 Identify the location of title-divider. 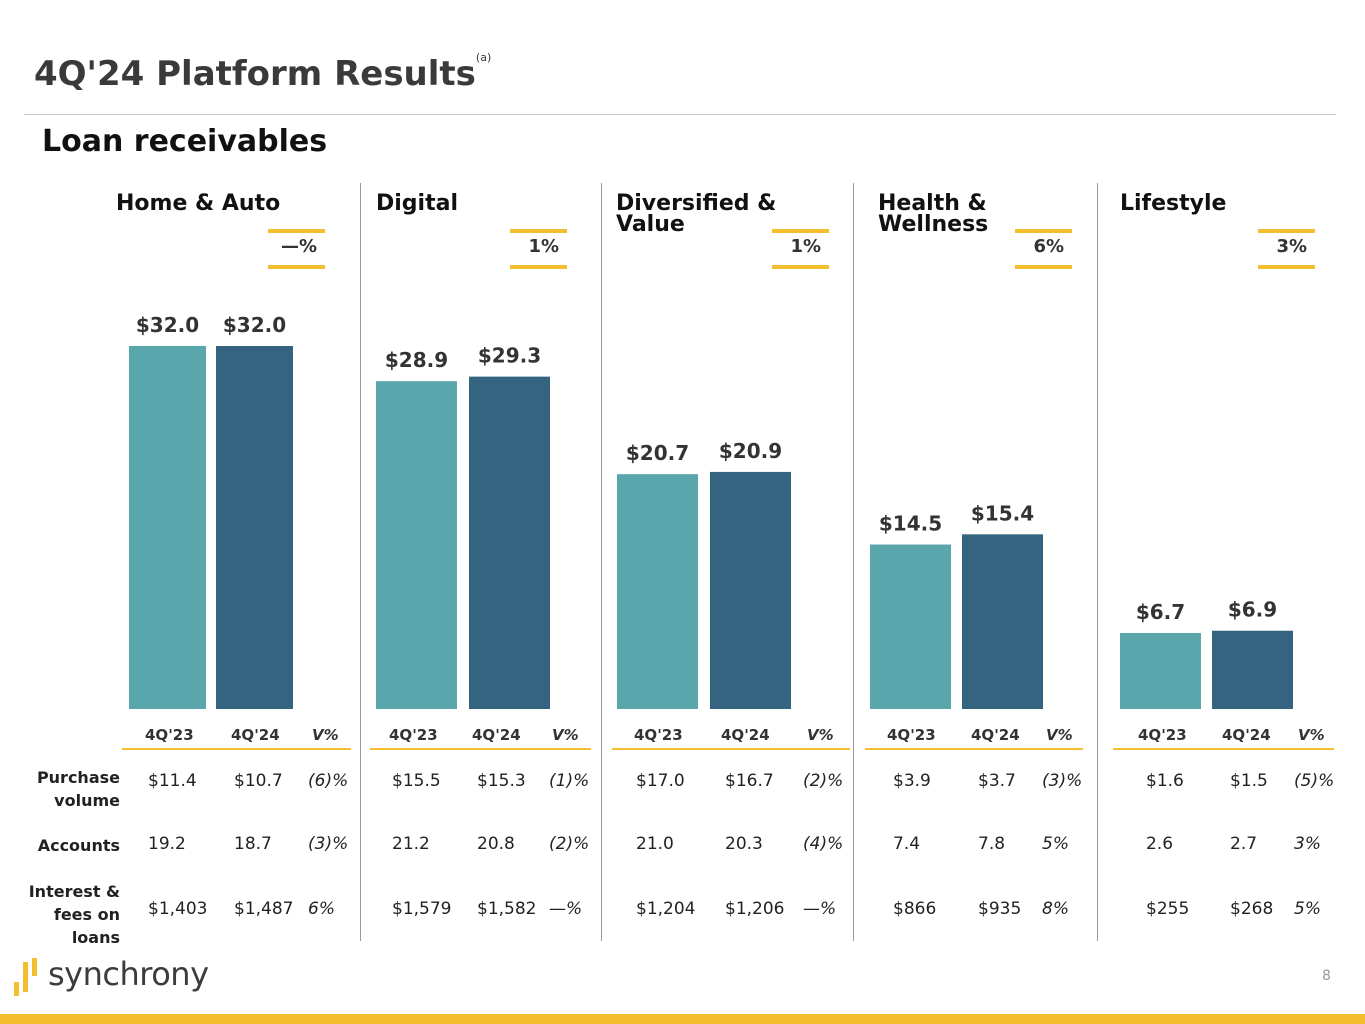
(680, 114).